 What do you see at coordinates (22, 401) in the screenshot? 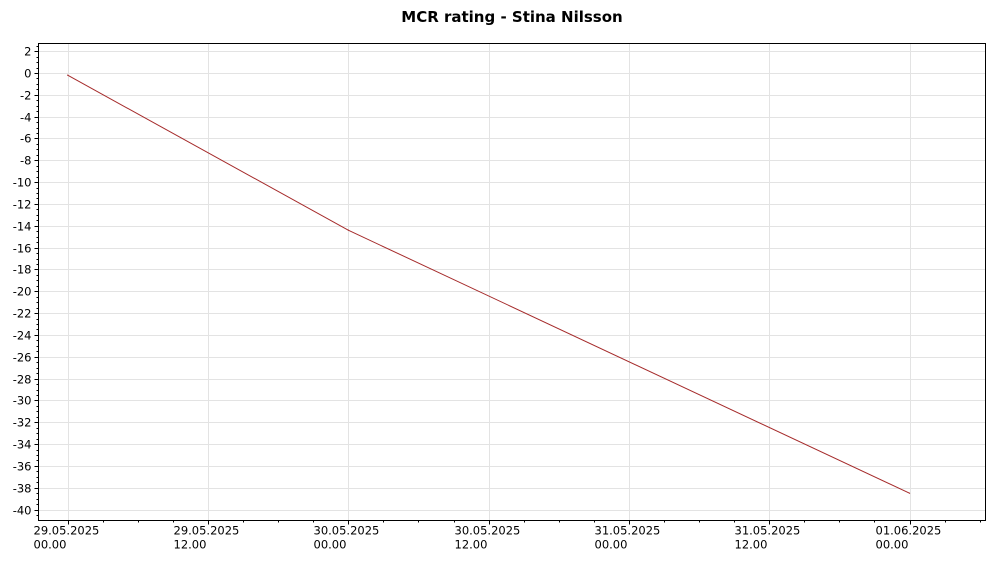
I see `y-tick-label: -30` at bounding box center [22, 401].